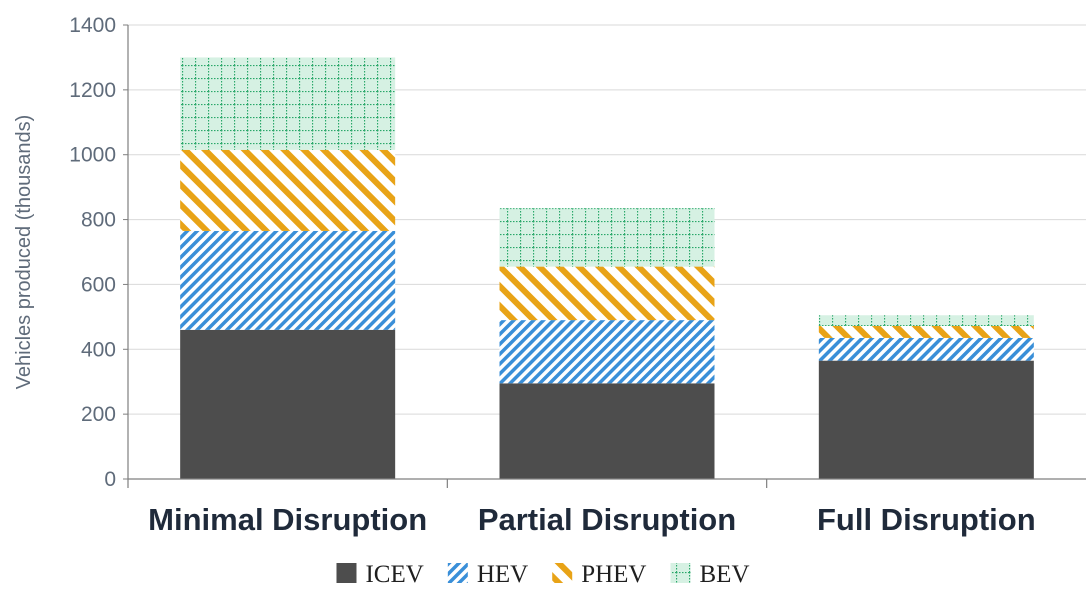  Describe the element at coordinates (287, 519) in the screenshot. I see `x-category-label: Minimal Disruption` at that location.